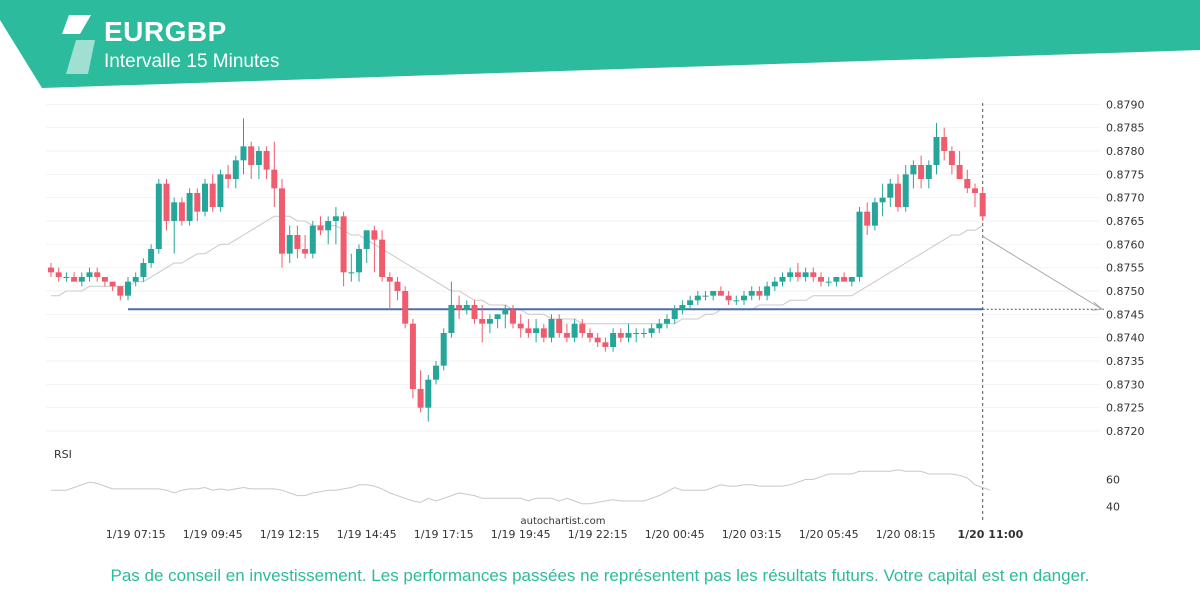 This screenshot has height=600, width=1200. What do you see at coordinates (1097, 306) in the screenshot?
I see `forecast-arrow-icon` at bounding box center [1097, 306].